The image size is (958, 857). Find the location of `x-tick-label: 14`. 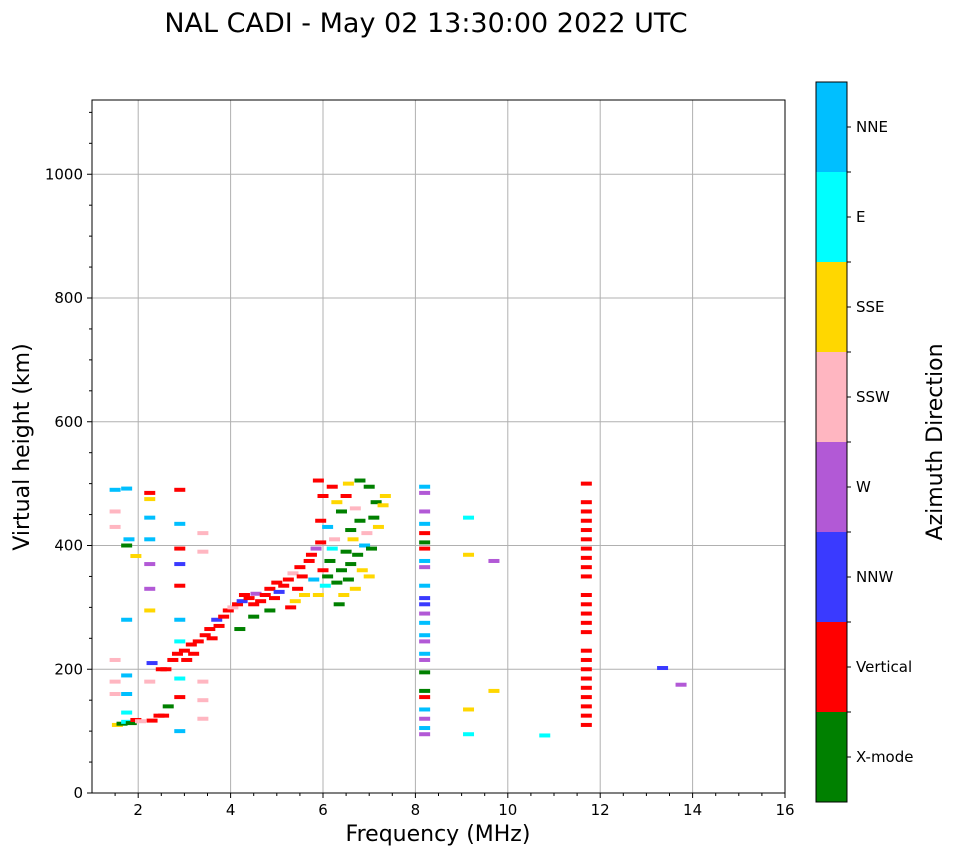

x-tick-label: 14 is located at coordinates (692, 810).